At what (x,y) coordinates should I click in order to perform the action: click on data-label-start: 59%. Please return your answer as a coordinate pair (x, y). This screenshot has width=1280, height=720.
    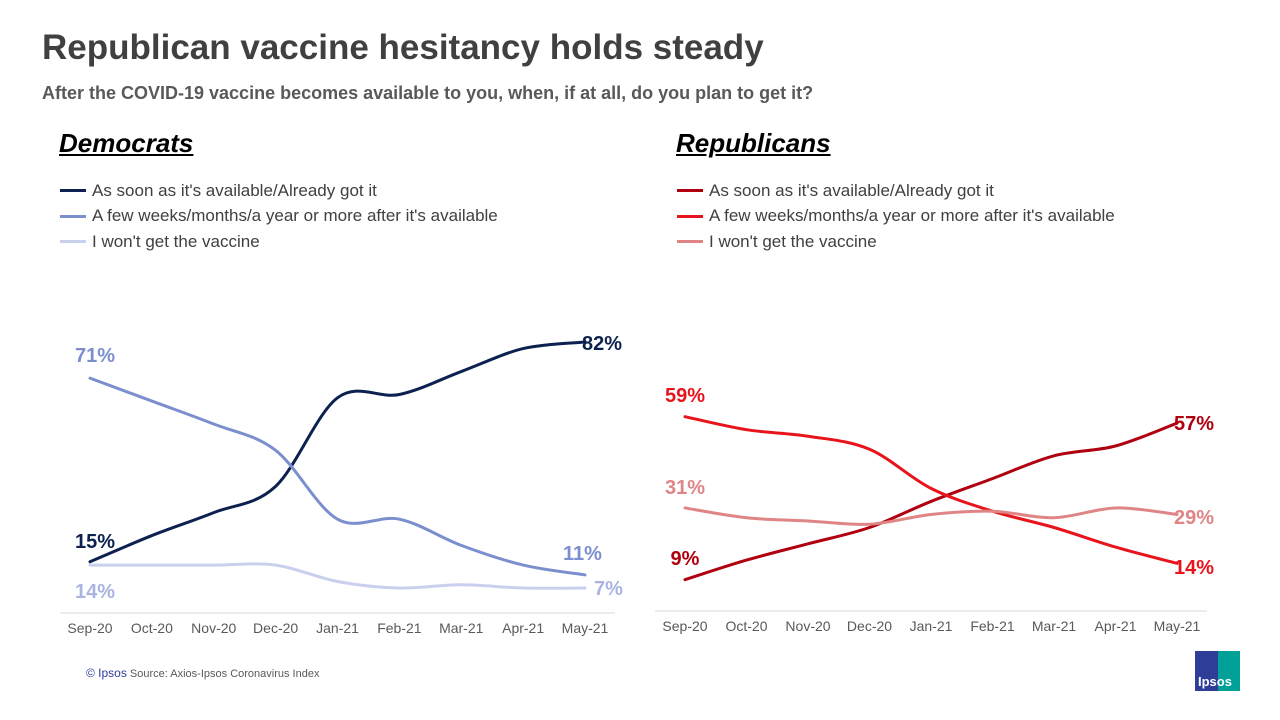
    Looking at the image, I should click on (685, 396).